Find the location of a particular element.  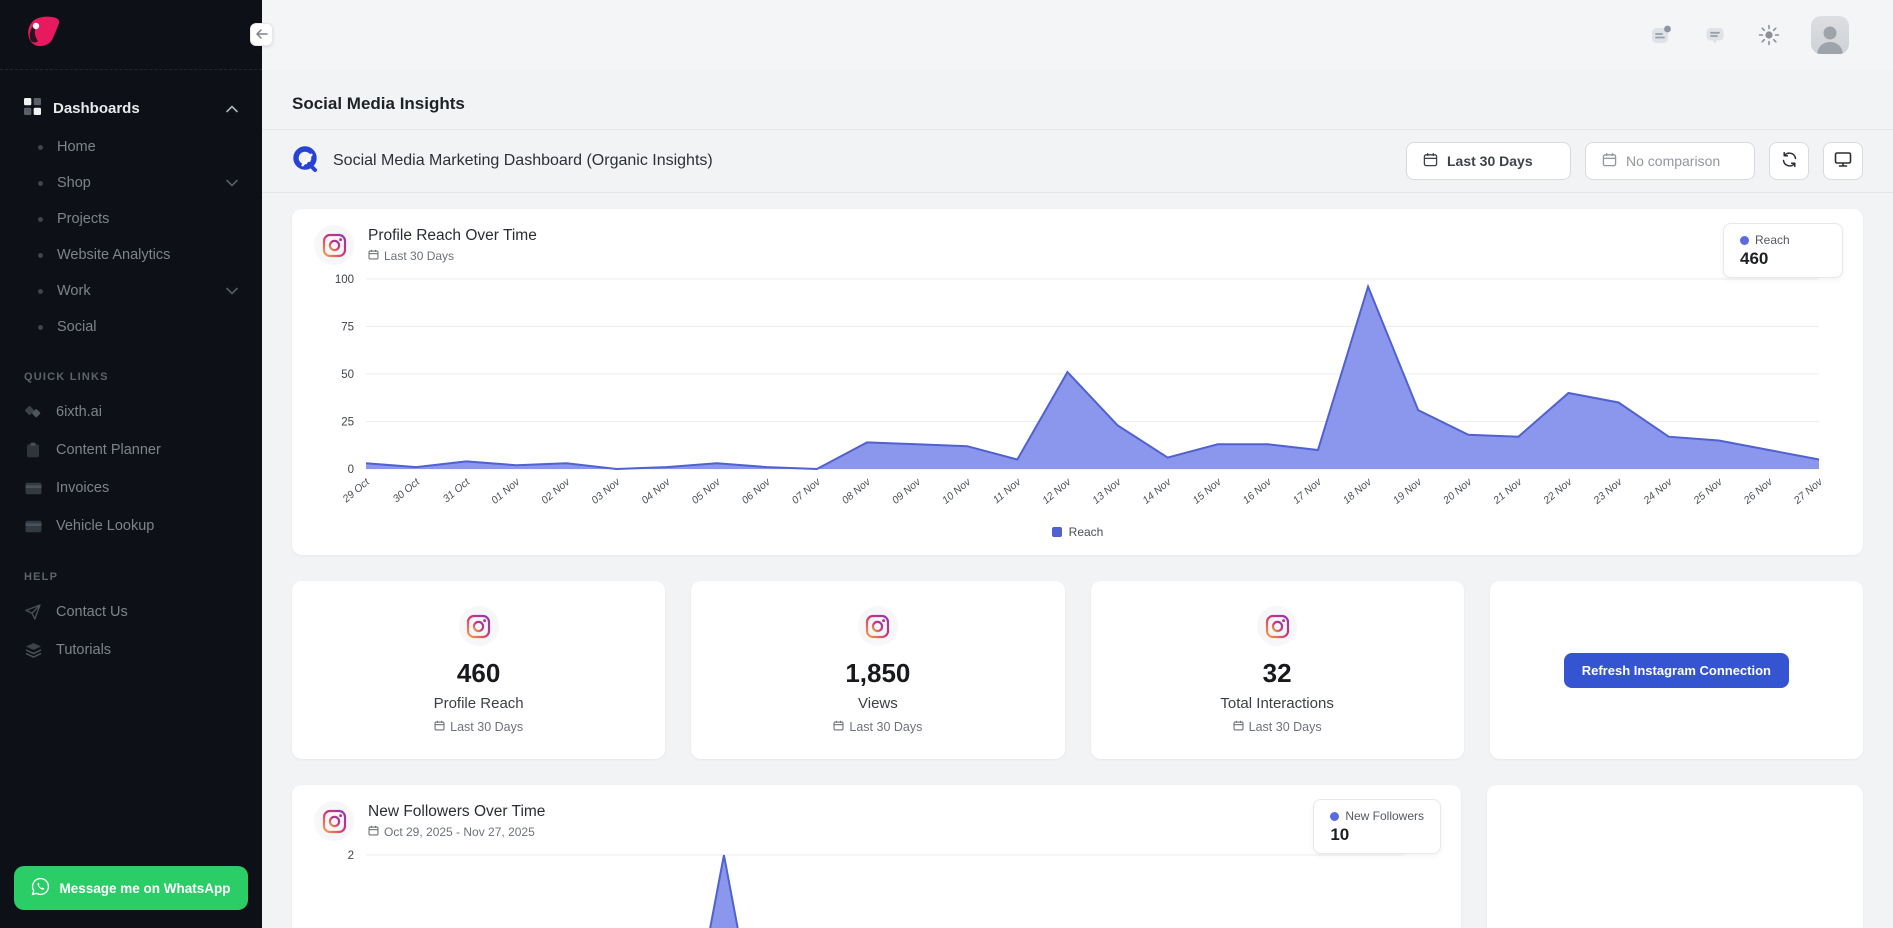

section-title-help: HELP is located at coordinates (41, 577).